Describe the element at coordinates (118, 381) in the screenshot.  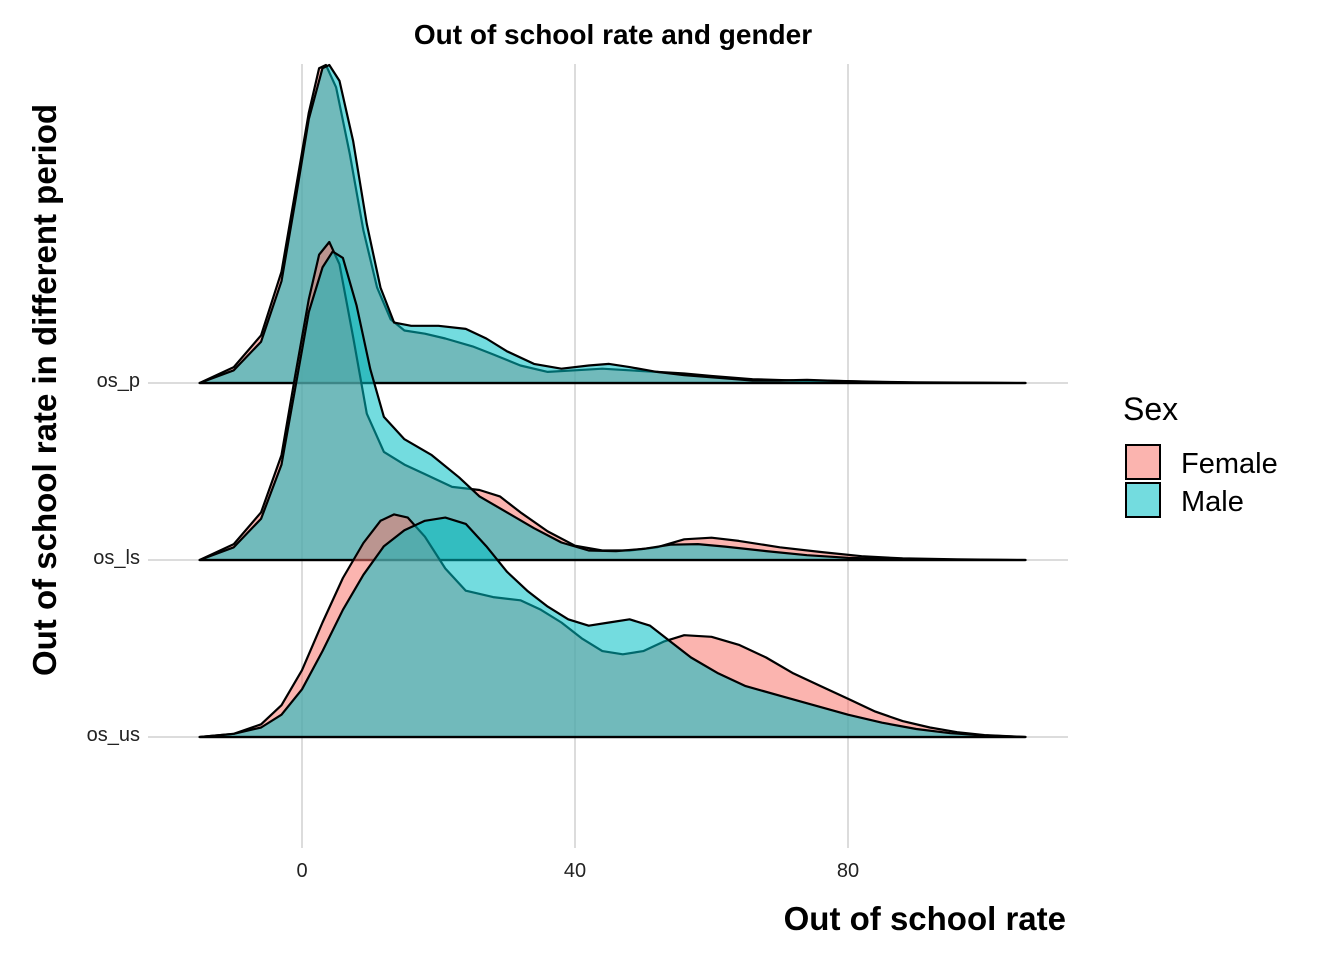
I see `y-tick-label: os_p` at that location.